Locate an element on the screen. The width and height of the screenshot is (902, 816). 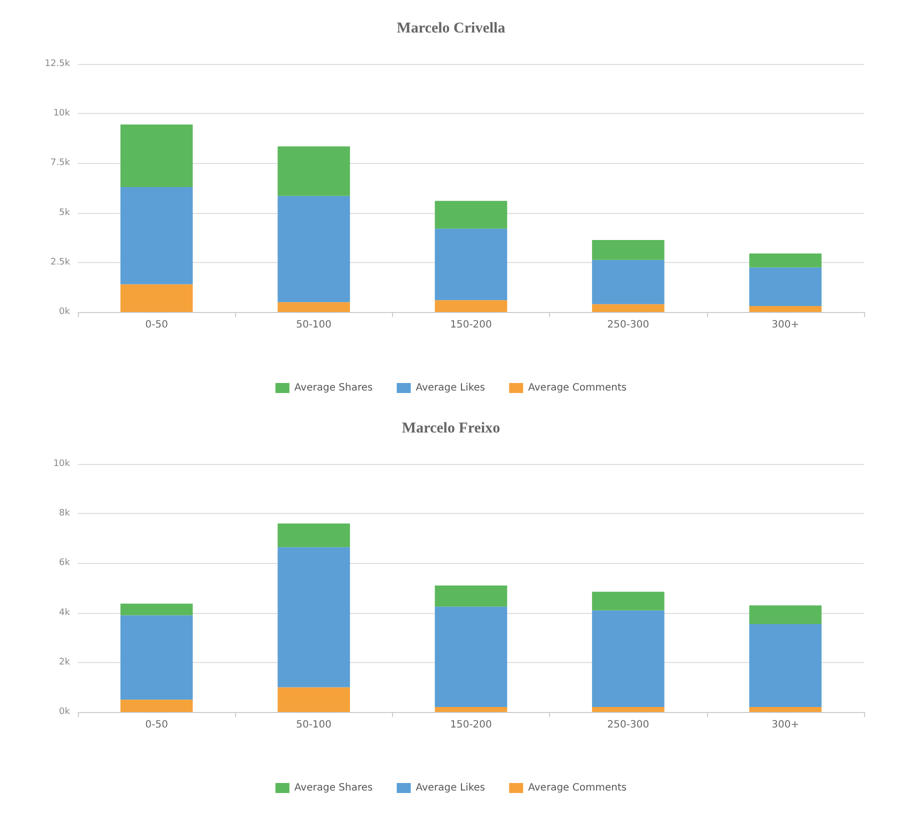
y-tick-label: 5k is located at coordinates (65, 213).